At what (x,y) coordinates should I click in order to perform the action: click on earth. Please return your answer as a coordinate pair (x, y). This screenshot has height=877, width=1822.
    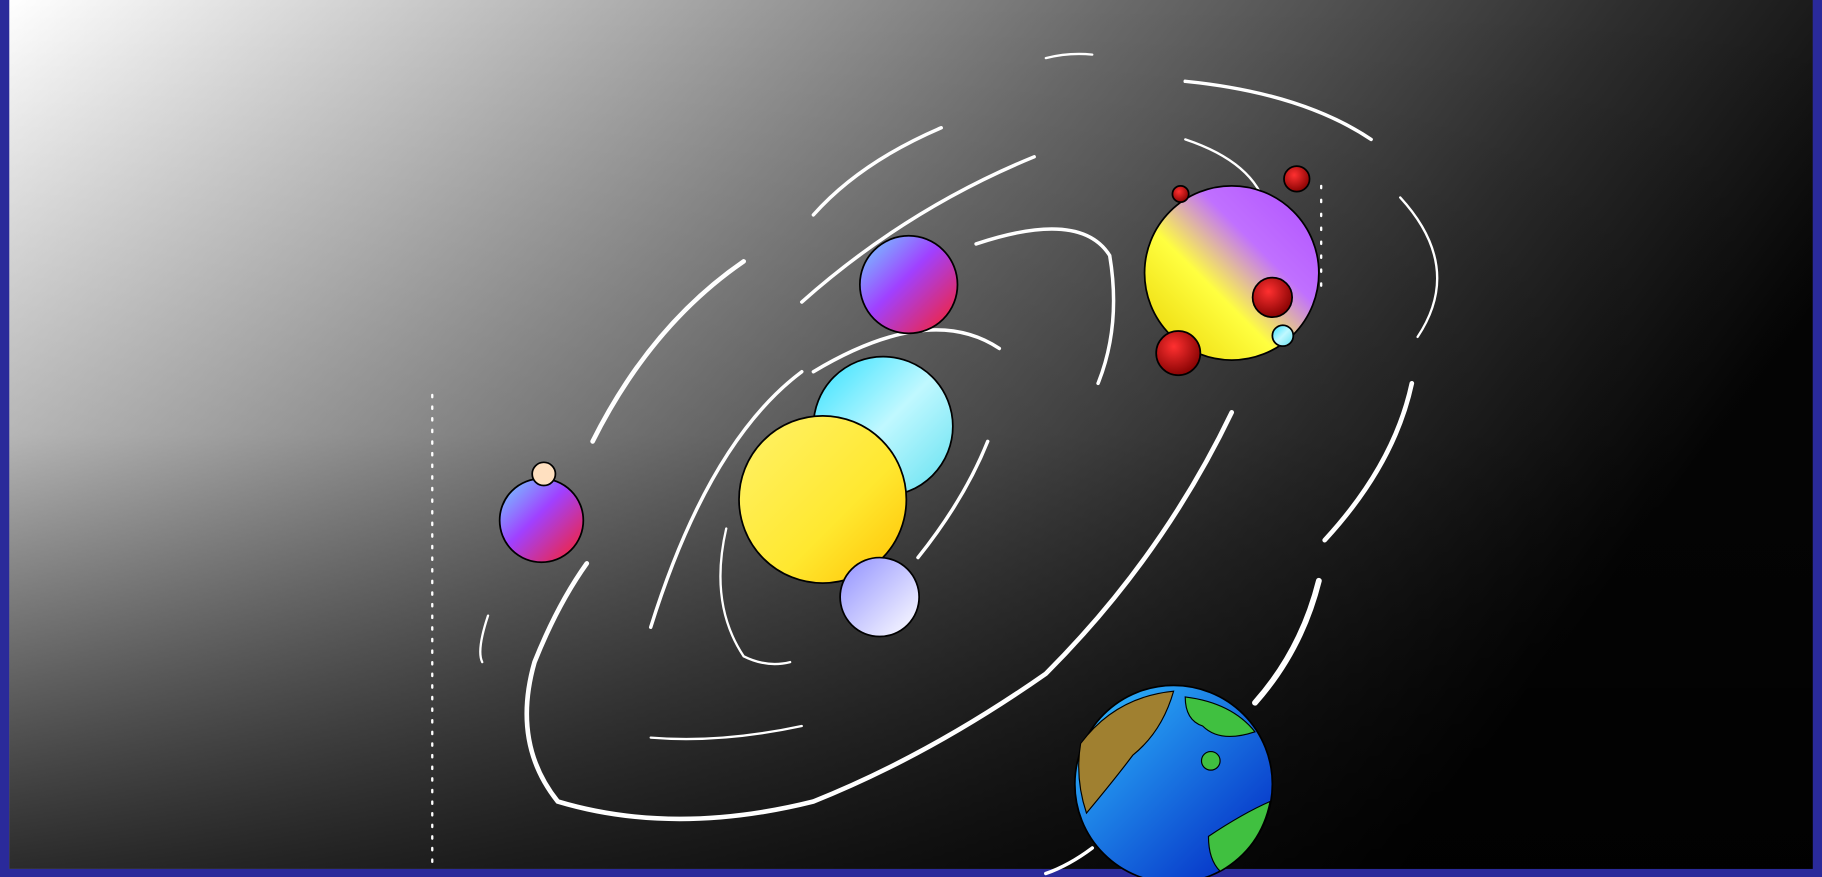
    Looking at the image, I should click on (1173, 780).